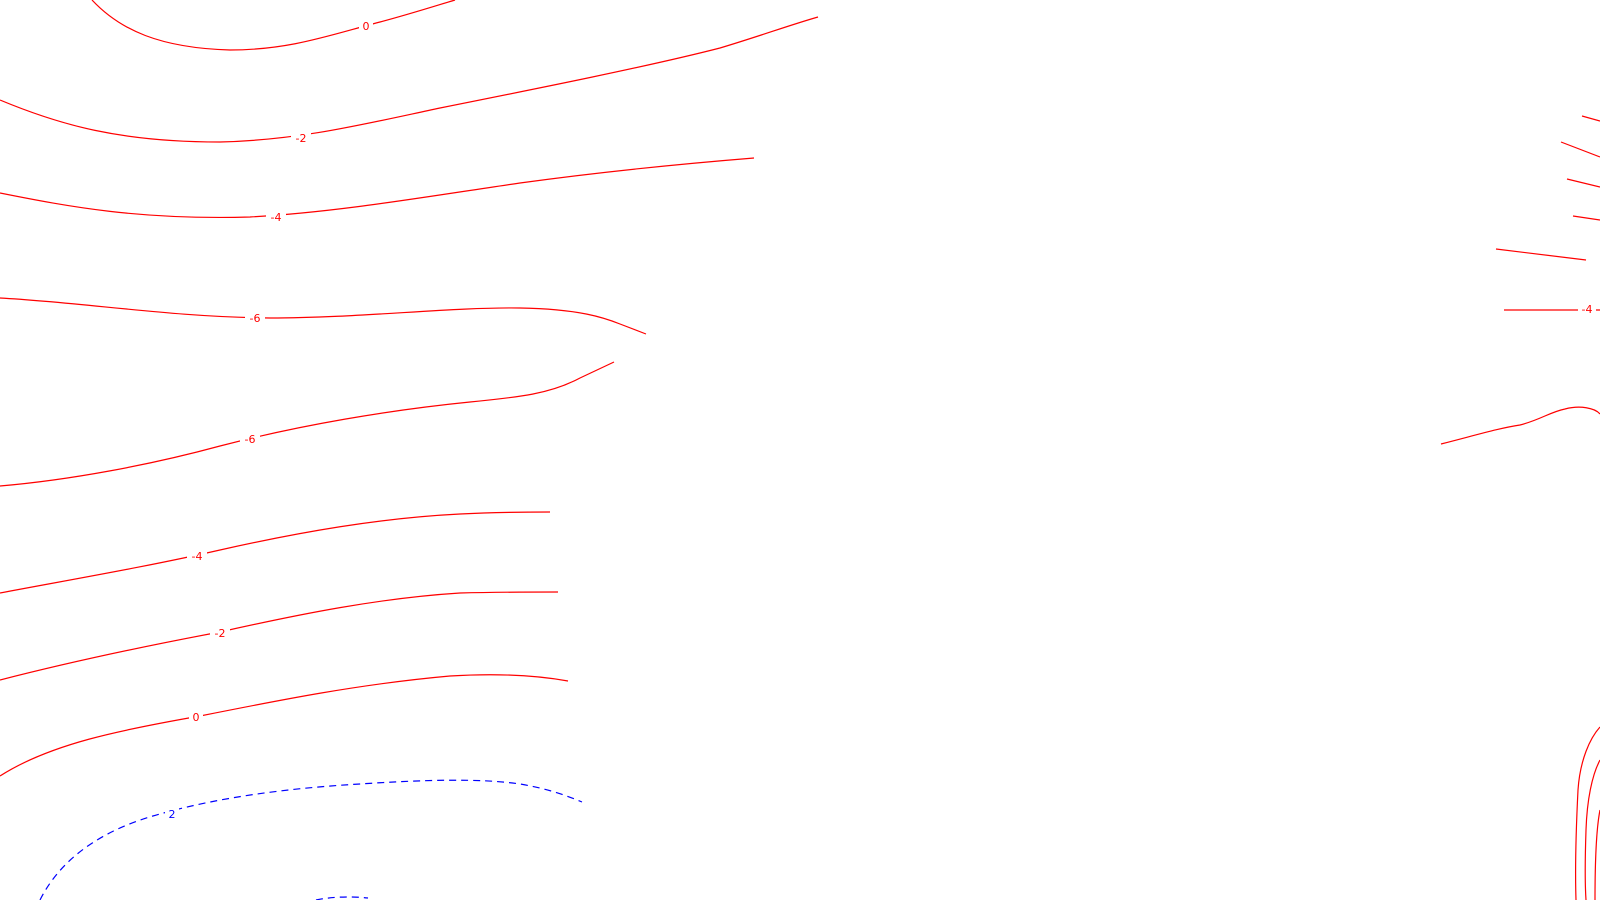 This screenshot has height=900, width=1600. I want to click on svg-text: 2, so click(172, 814).